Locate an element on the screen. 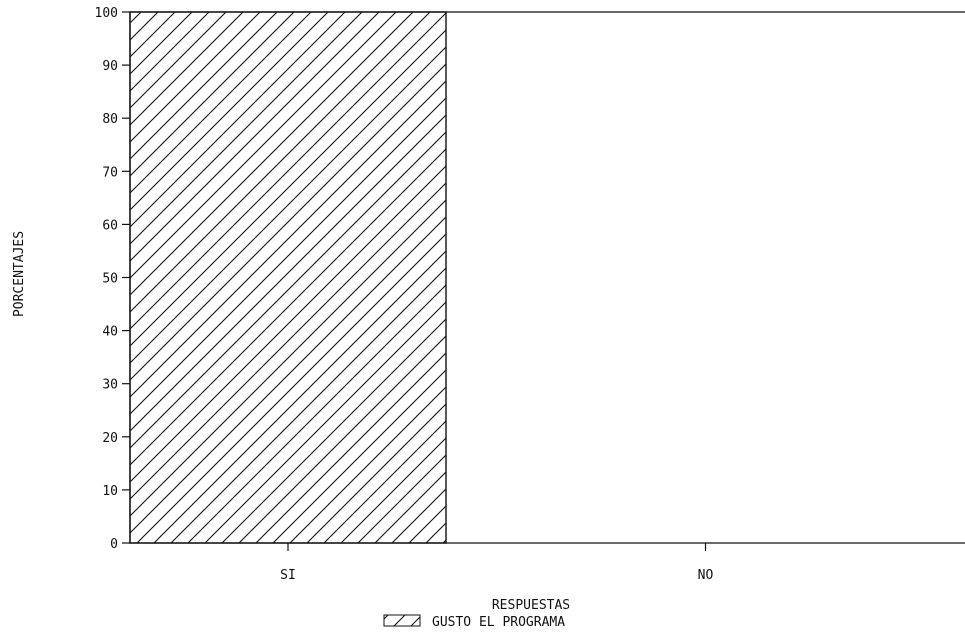 The width and height of the screenshot is (965, 635). y-tick-label: 90 is located at coordinates (110, 66).